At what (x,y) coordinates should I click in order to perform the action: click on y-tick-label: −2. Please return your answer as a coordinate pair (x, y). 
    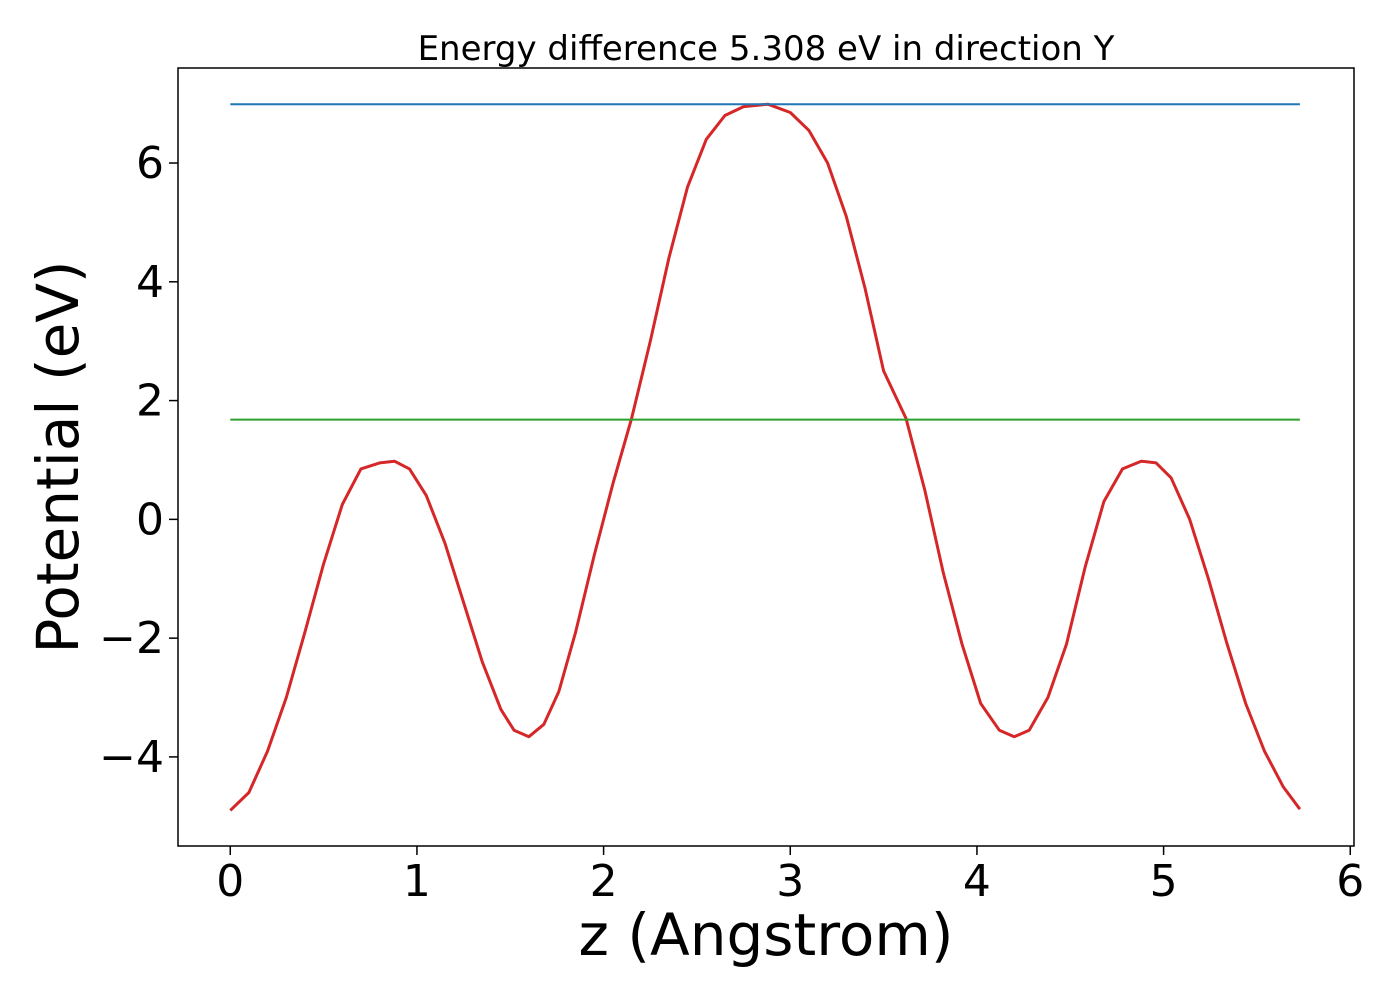
    Looking at the image, I should click on (131, 638).